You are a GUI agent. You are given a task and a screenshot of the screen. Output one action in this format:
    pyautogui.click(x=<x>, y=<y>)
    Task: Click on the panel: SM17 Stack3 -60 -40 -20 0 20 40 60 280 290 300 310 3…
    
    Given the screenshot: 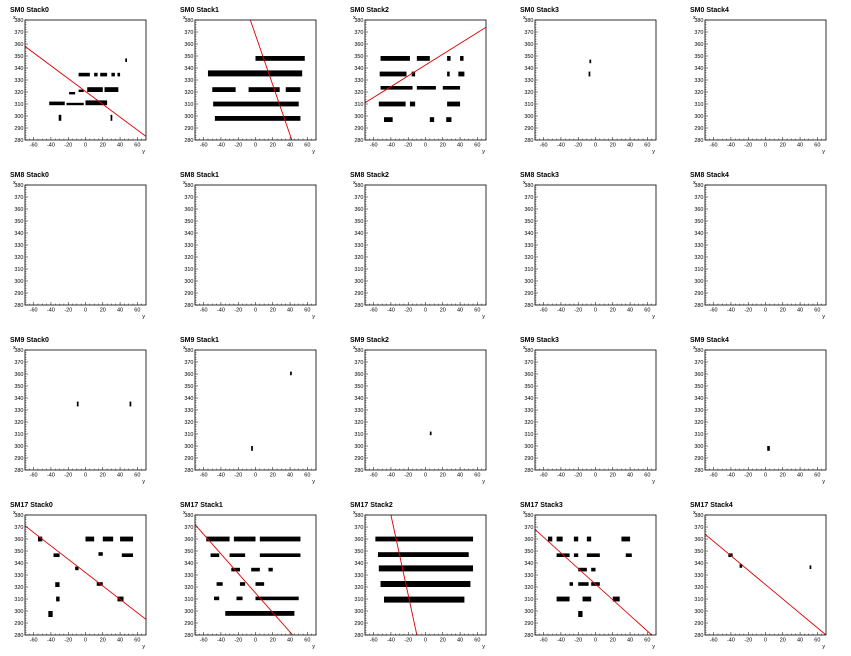 What is the action you would take?
    pyautogui.click(x=588, y=576)
    